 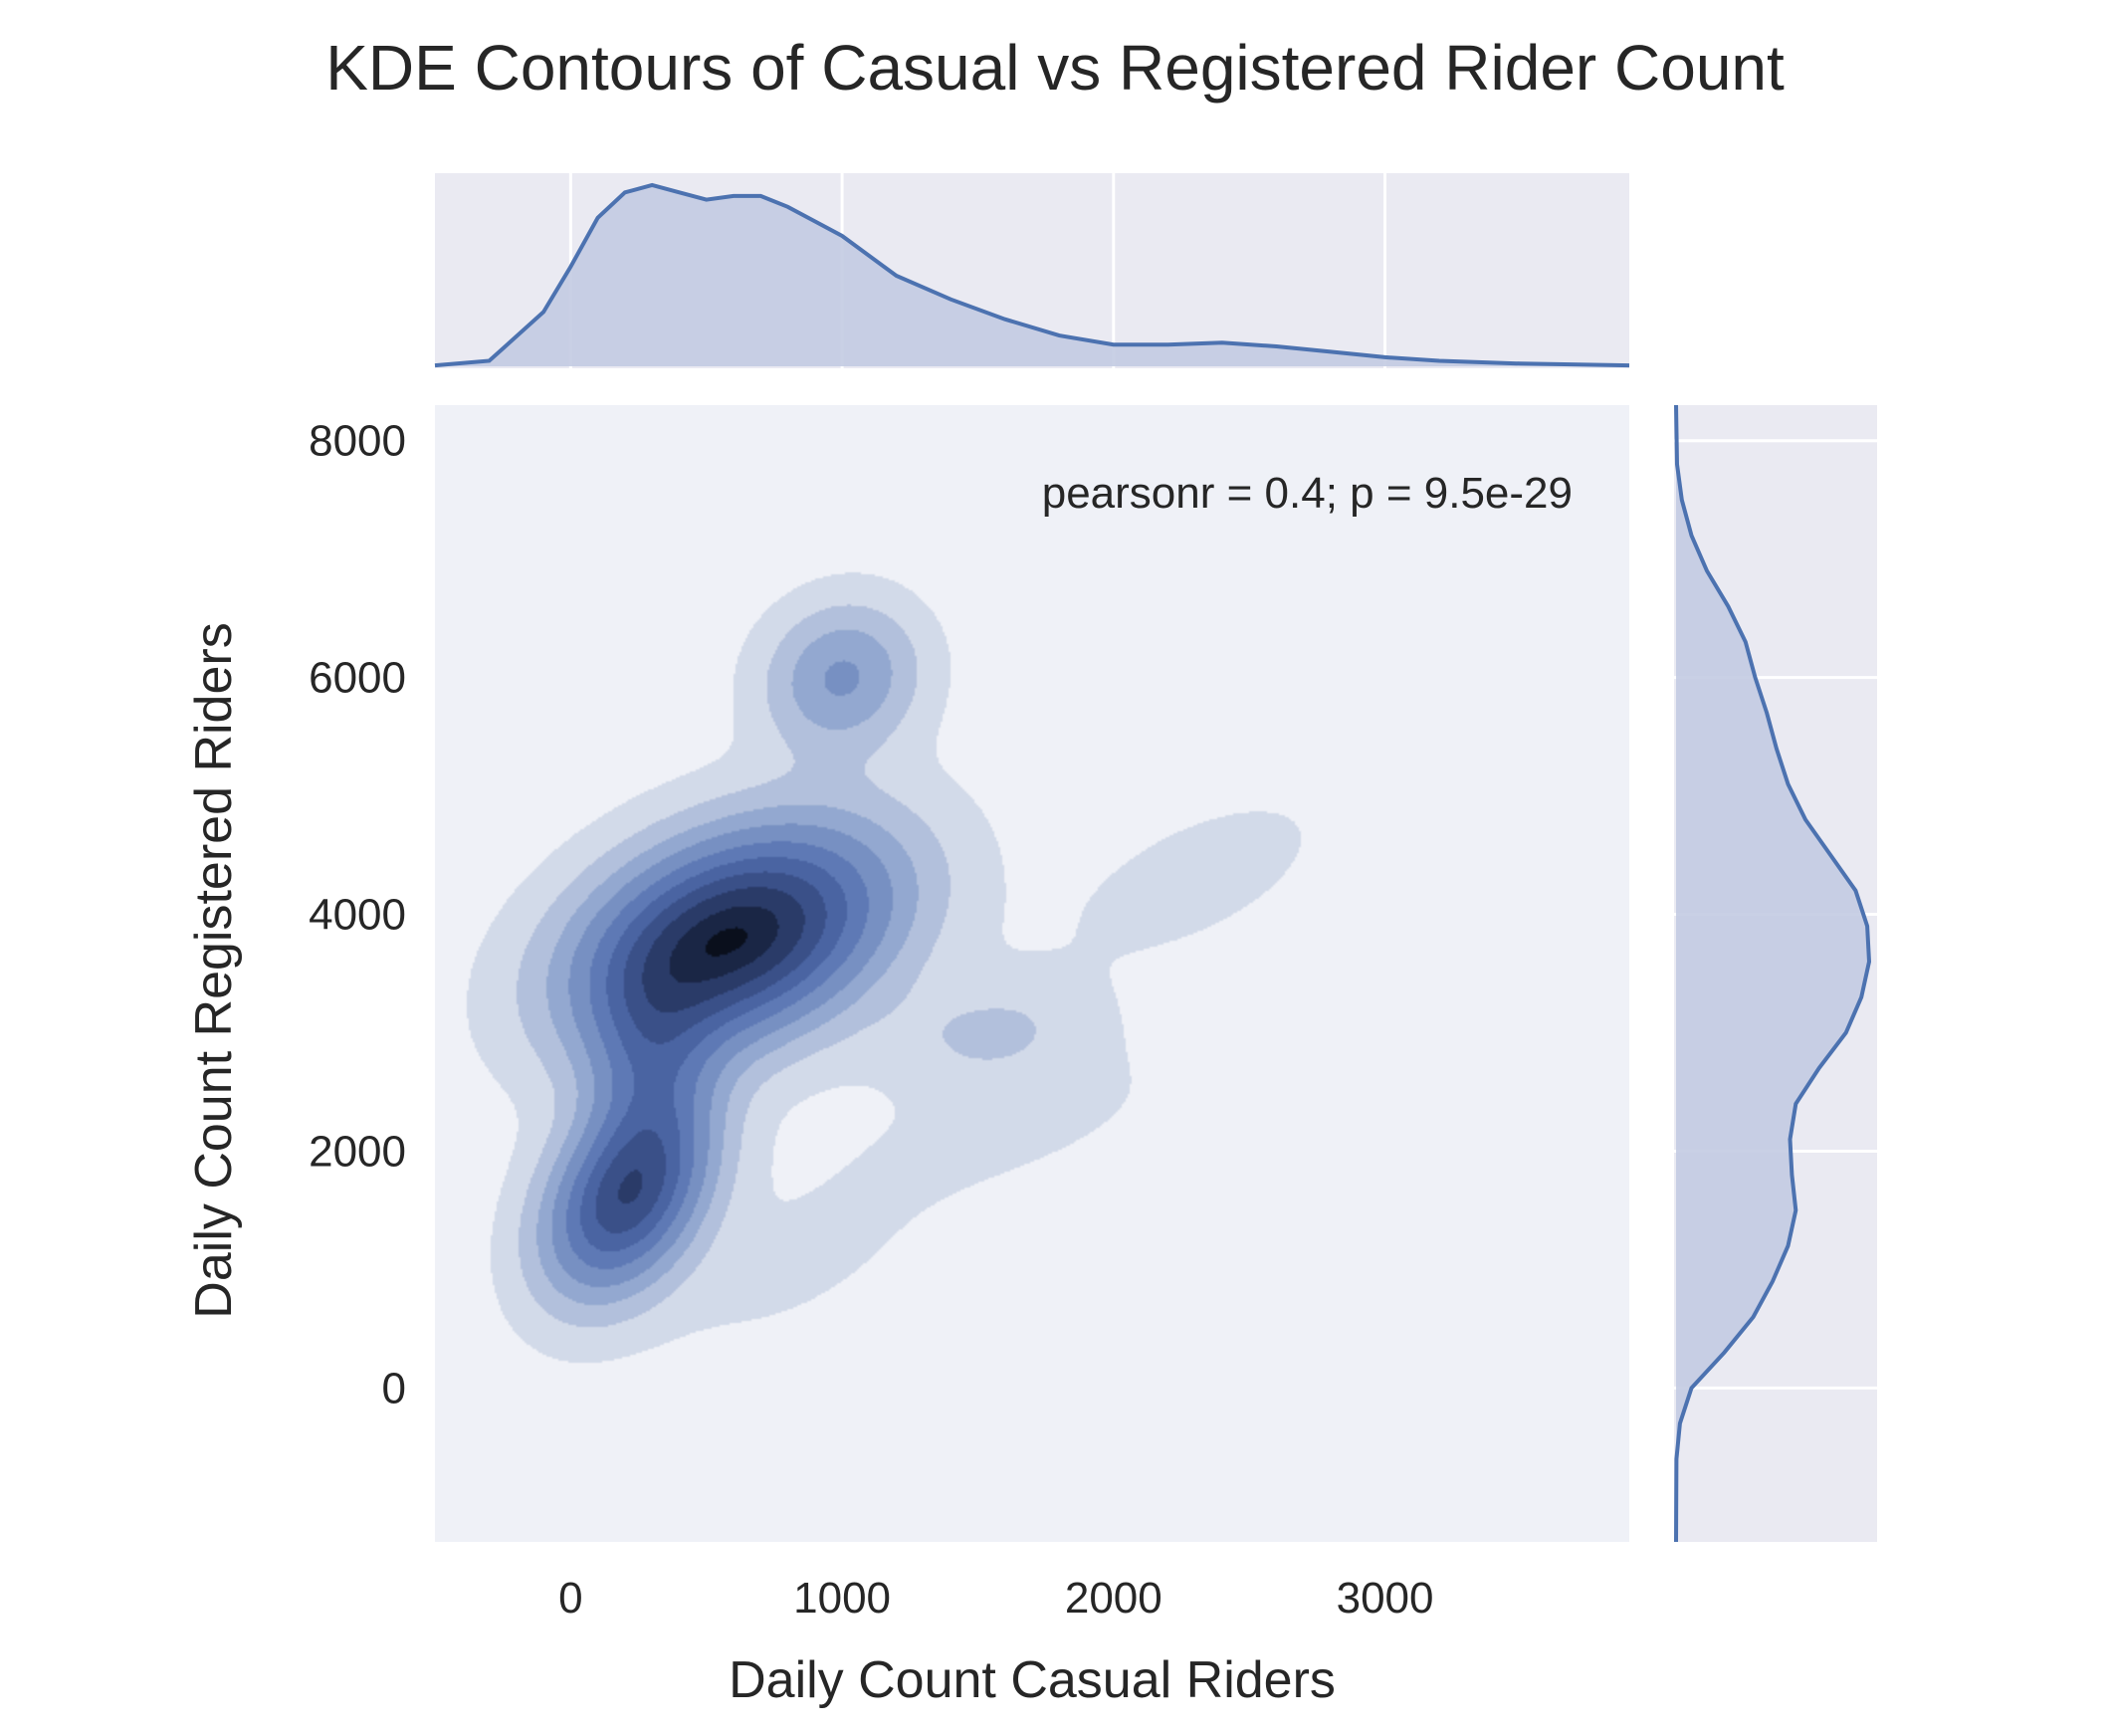 What do you see at coordinates (1307, 494) in the screenshot?
I see `pearson-annotation: pearsonr = 0.4; p = 9.5e-29` at bounding box center [1307, 494].